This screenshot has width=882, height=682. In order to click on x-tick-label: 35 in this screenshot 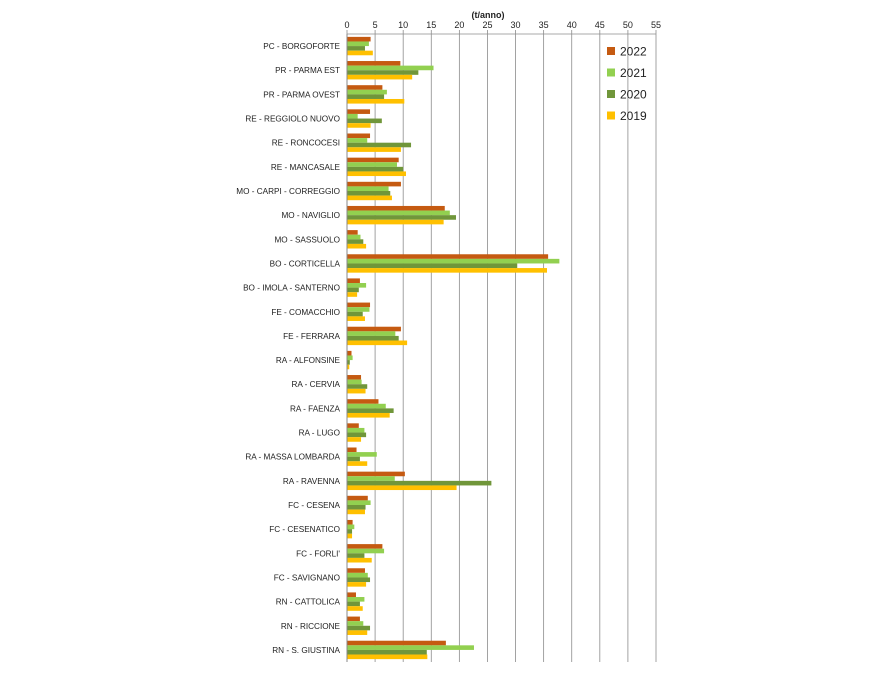, I will do `click(544, 25)`.